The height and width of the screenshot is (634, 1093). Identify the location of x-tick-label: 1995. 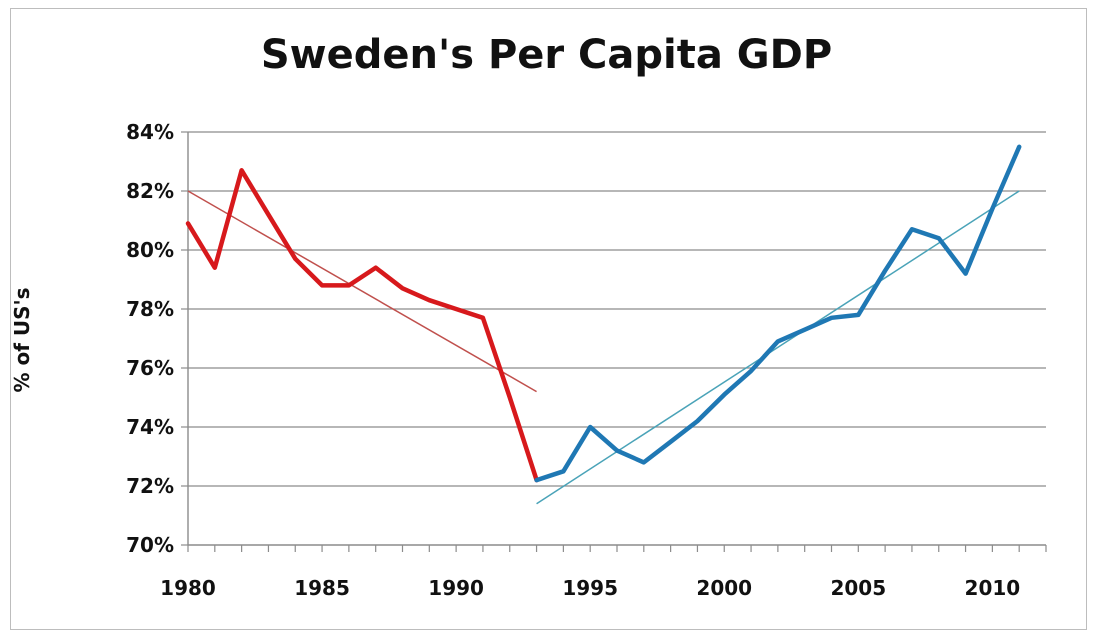
(590, 588).